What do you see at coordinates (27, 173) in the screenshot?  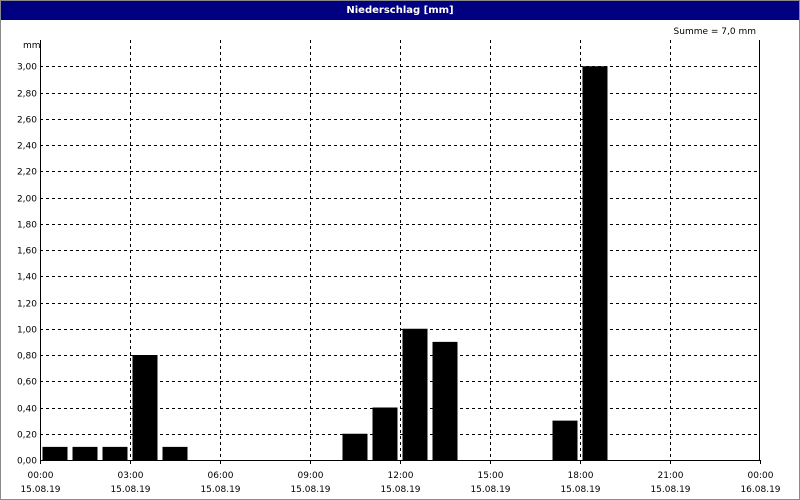 I see `y-tick-label: 2,20` at bounding box center [27, 173].